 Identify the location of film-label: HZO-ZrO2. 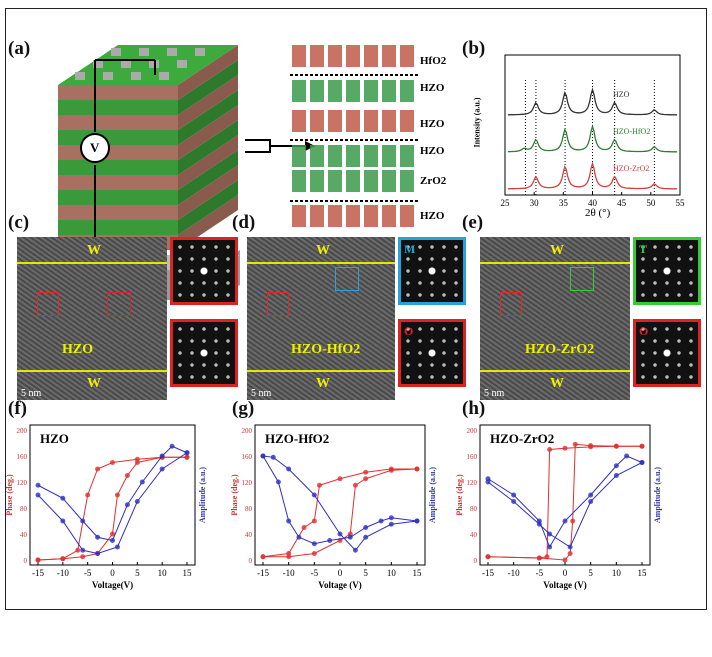
(560, 349).